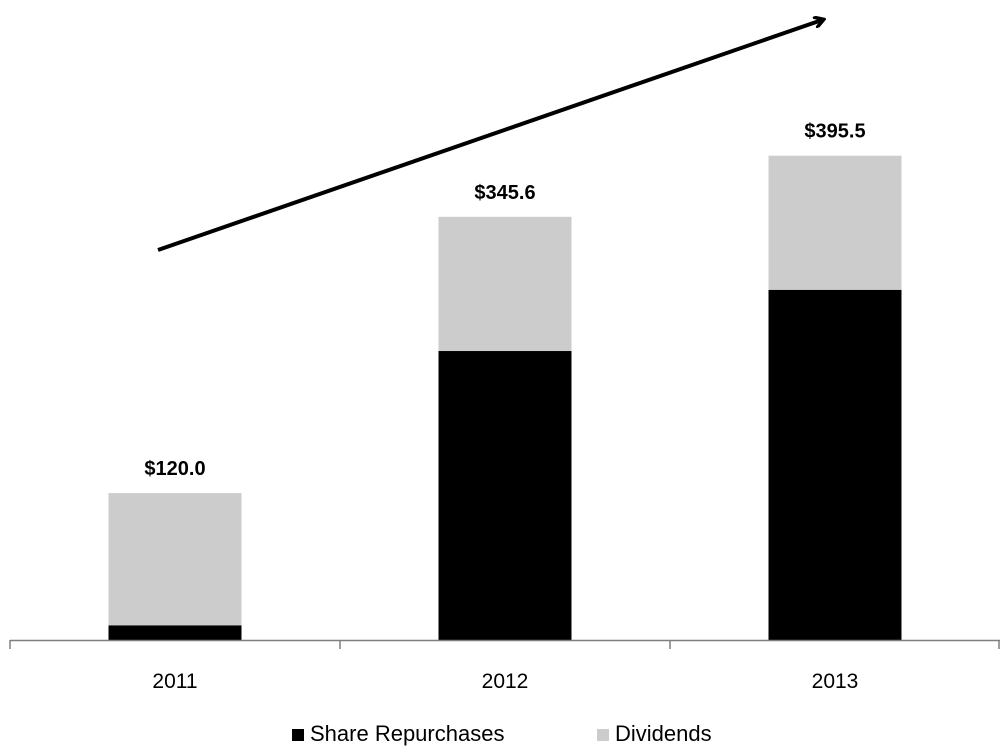 The image size is (1000, 753). Describe the element at coordinates (835, 464) in the screenshot. I see `bar-share-repurchases-2013` at that location.